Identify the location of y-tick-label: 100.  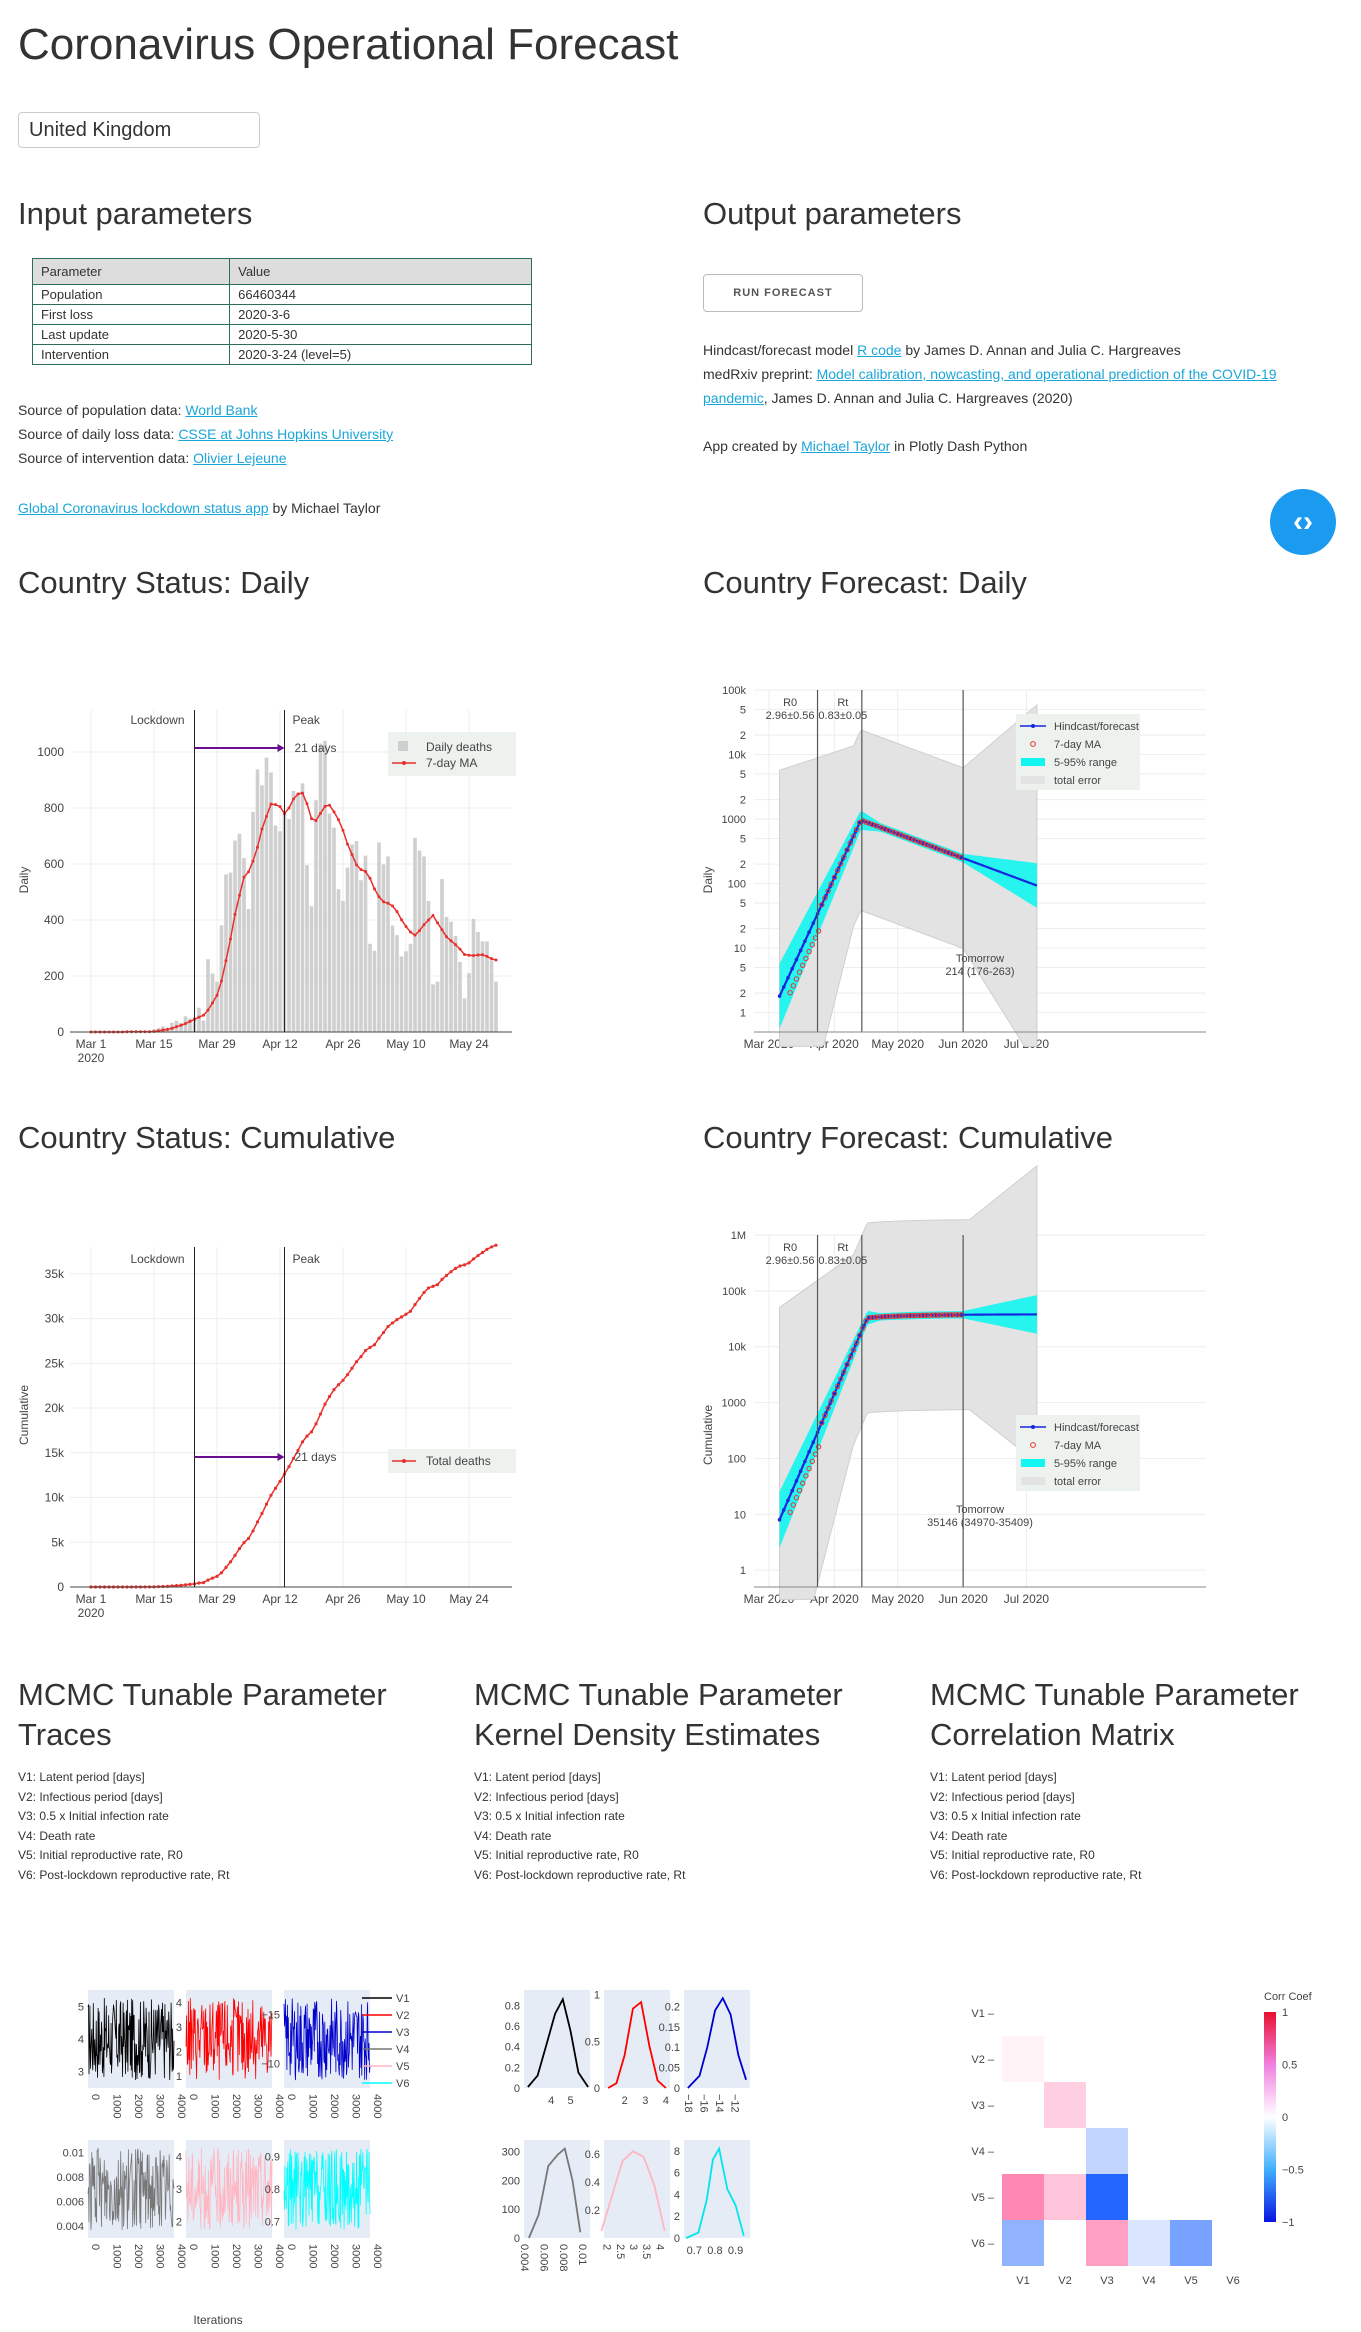
(737, 885).